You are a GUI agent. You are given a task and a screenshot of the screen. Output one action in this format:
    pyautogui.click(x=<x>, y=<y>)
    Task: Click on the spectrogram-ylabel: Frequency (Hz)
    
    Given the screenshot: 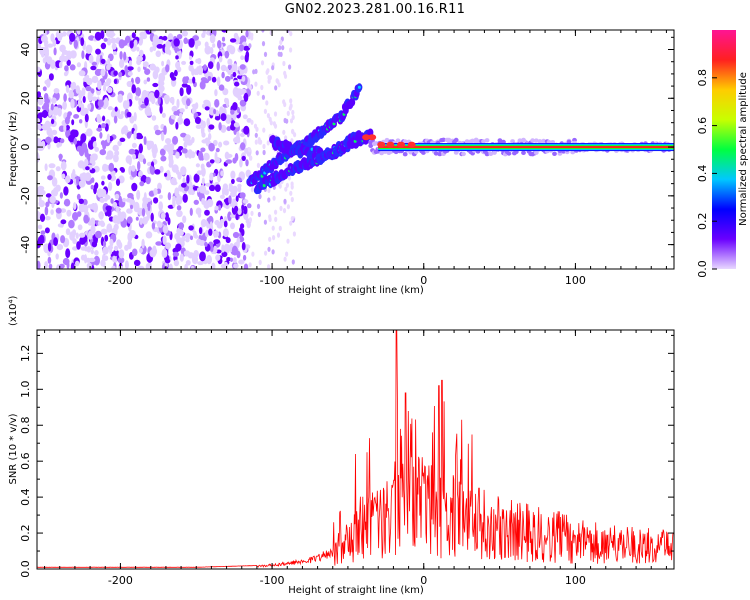 What is the action you would take?
    pyautogui.click(x=13, y=149)
    